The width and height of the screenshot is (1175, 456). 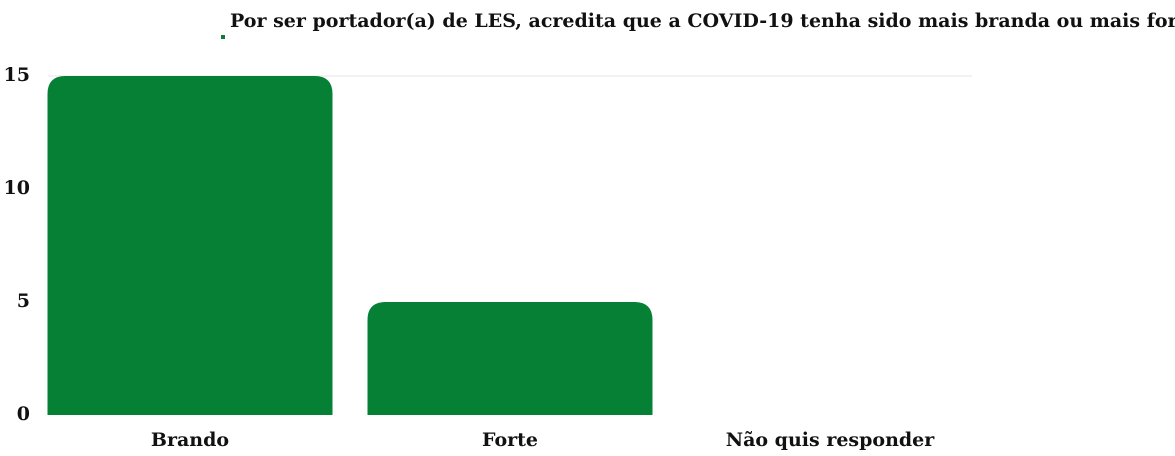 What do you see at coordinates (831, 440) in the screenshot?
I see `x-tick-label: Não quis responder` at bounding box center [831, 440].